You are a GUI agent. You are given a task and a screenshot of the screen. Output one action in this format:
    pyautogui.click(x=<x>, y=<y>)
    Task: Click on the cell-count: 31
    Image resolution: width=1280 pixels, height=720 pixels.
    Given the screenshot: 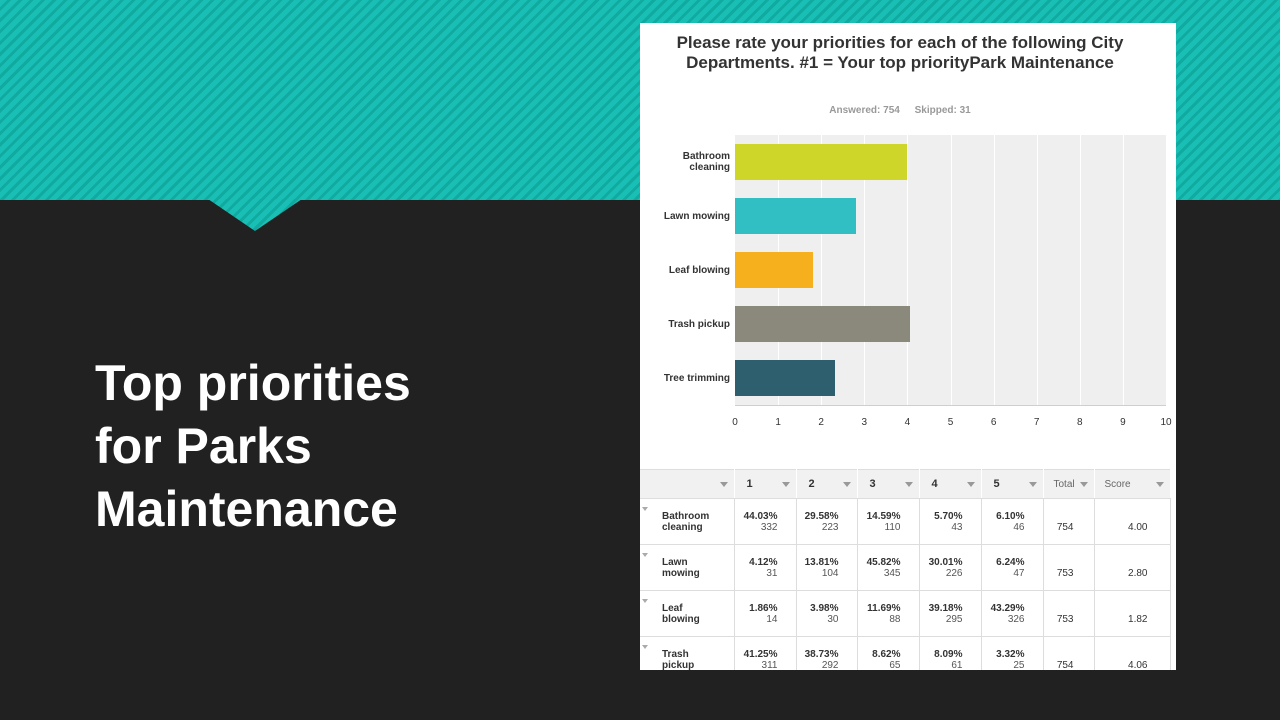 What is the action you would take?
    pyautogui.click(x=772, y=573)
    